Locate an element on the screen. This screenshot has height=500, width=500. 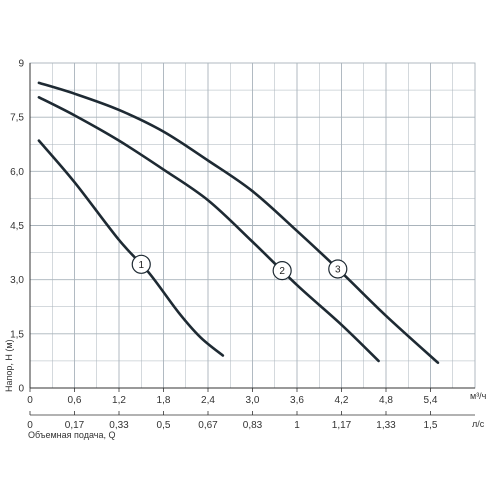
x-axis-title: Объемная подача, Q is located at coordinates (71, 435).